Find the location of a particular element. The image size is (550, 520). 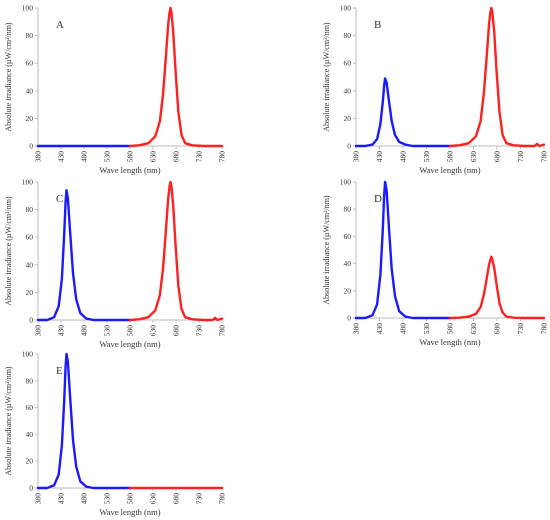

panel-c-y-tick-label: 60 is located at coordinates (30, 237).